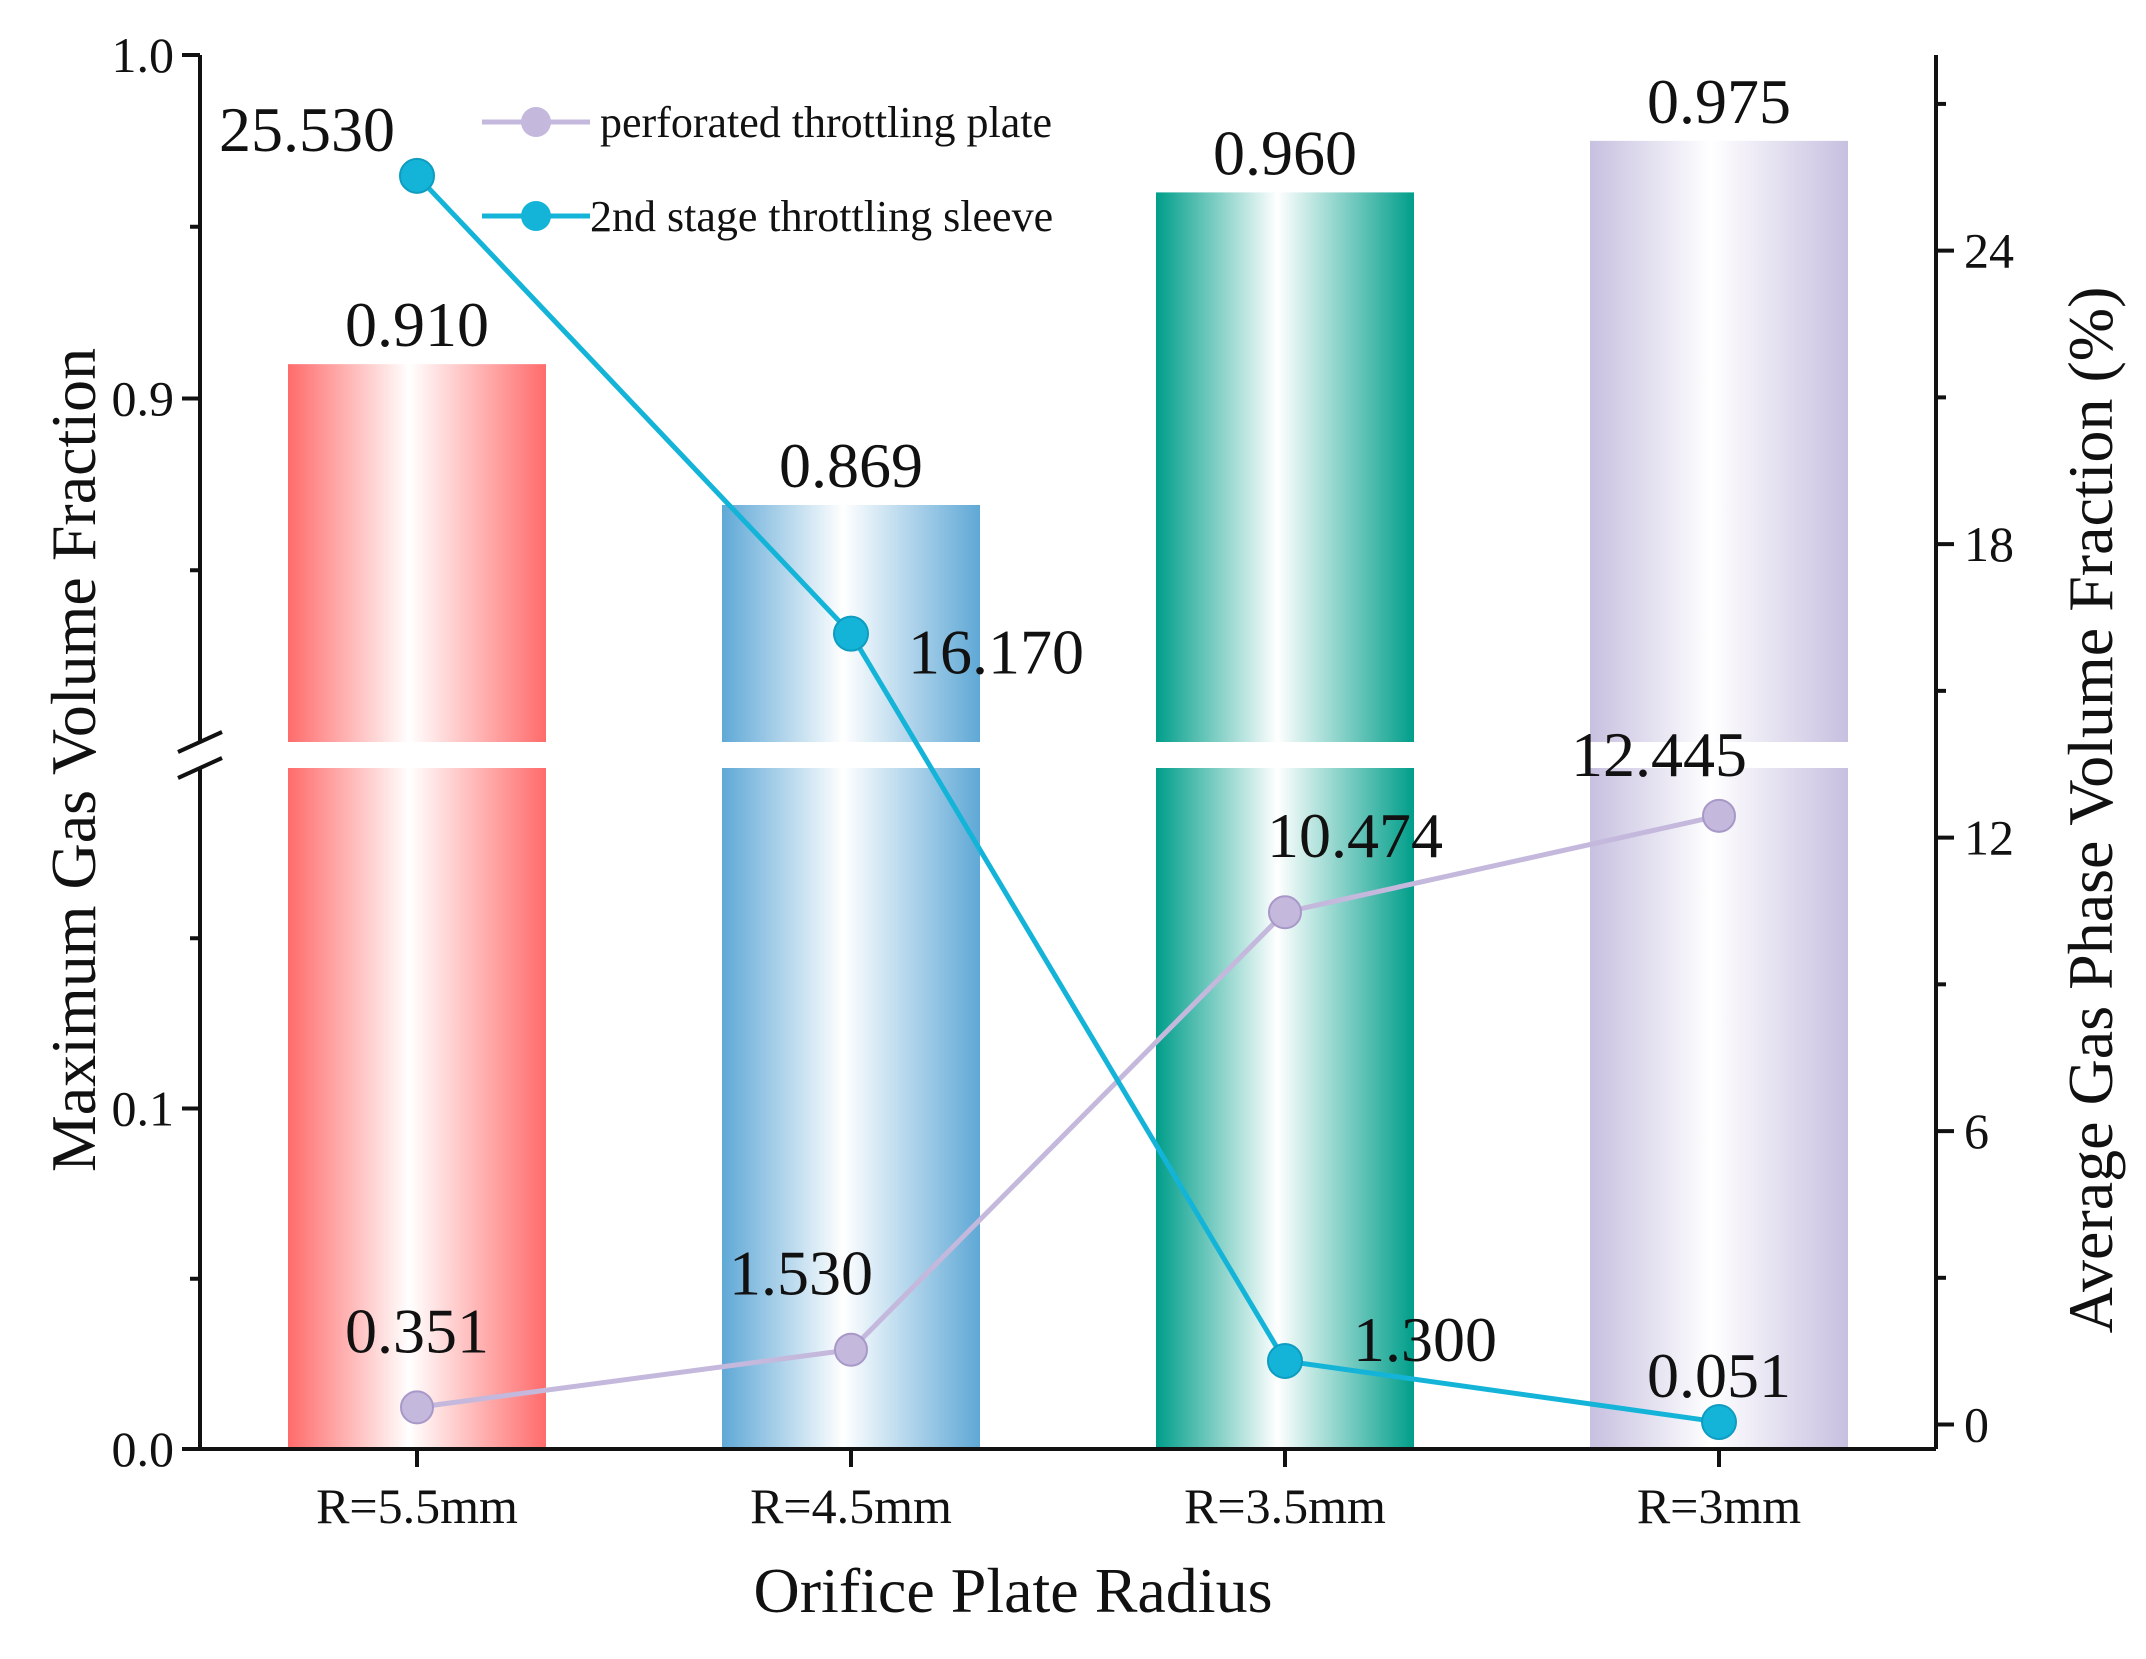 This screenshot has width=2146, height=1659. What do you see at coordinates (73, 760) in the screenshot?
I see `left-axis-title: Maximum Gas Volume Fraction` at bounding box center [73, 760].